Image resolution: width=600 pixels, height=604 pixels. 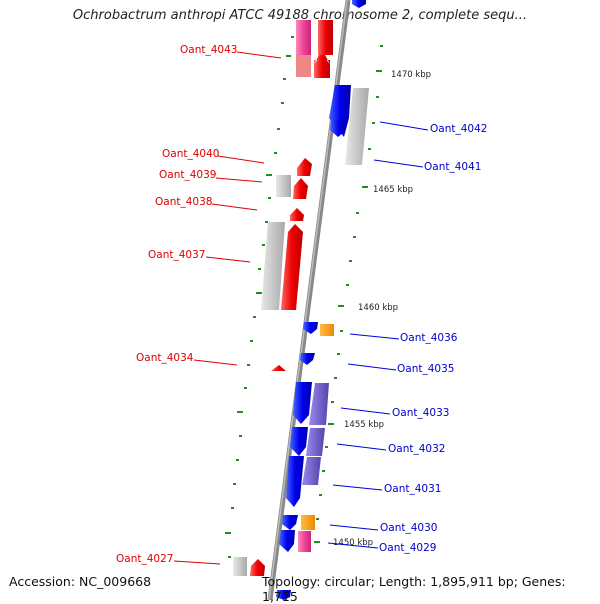 I want to click on kbp-label-1460: 1460 kbp, so click(x=378, y=308).